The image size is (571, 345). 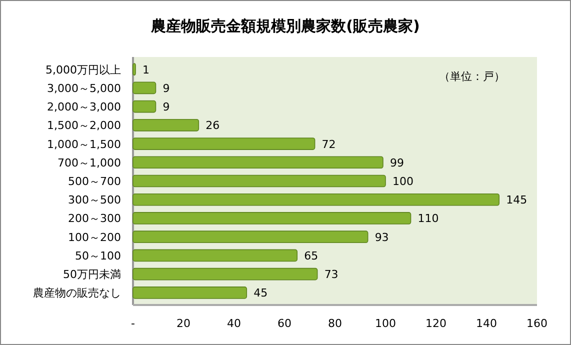 What do you see at coordinates (94, 219) in the screenshot?
I see `ytick: 200～300` at bounding box center [94, 219].